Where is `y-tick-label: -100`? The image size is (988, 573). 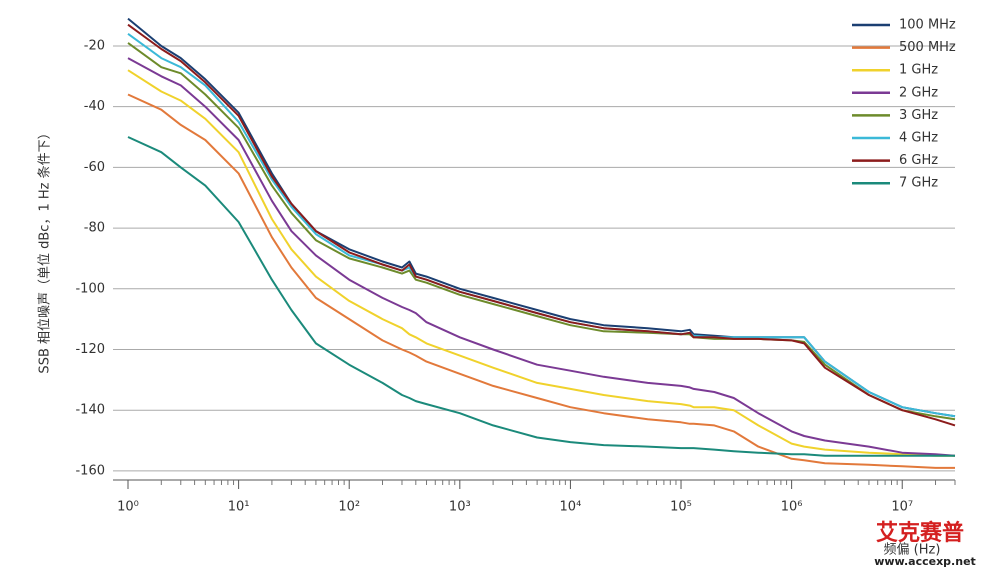 y-tick-label: -100 is located at coordinates (90, 288).